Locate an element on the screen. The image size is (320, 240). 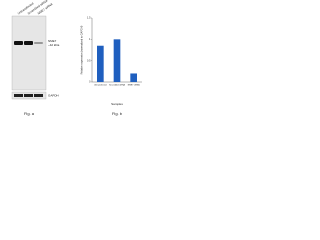
x-tick-label: NME7 siRNA is located at coordinates (134, 85).